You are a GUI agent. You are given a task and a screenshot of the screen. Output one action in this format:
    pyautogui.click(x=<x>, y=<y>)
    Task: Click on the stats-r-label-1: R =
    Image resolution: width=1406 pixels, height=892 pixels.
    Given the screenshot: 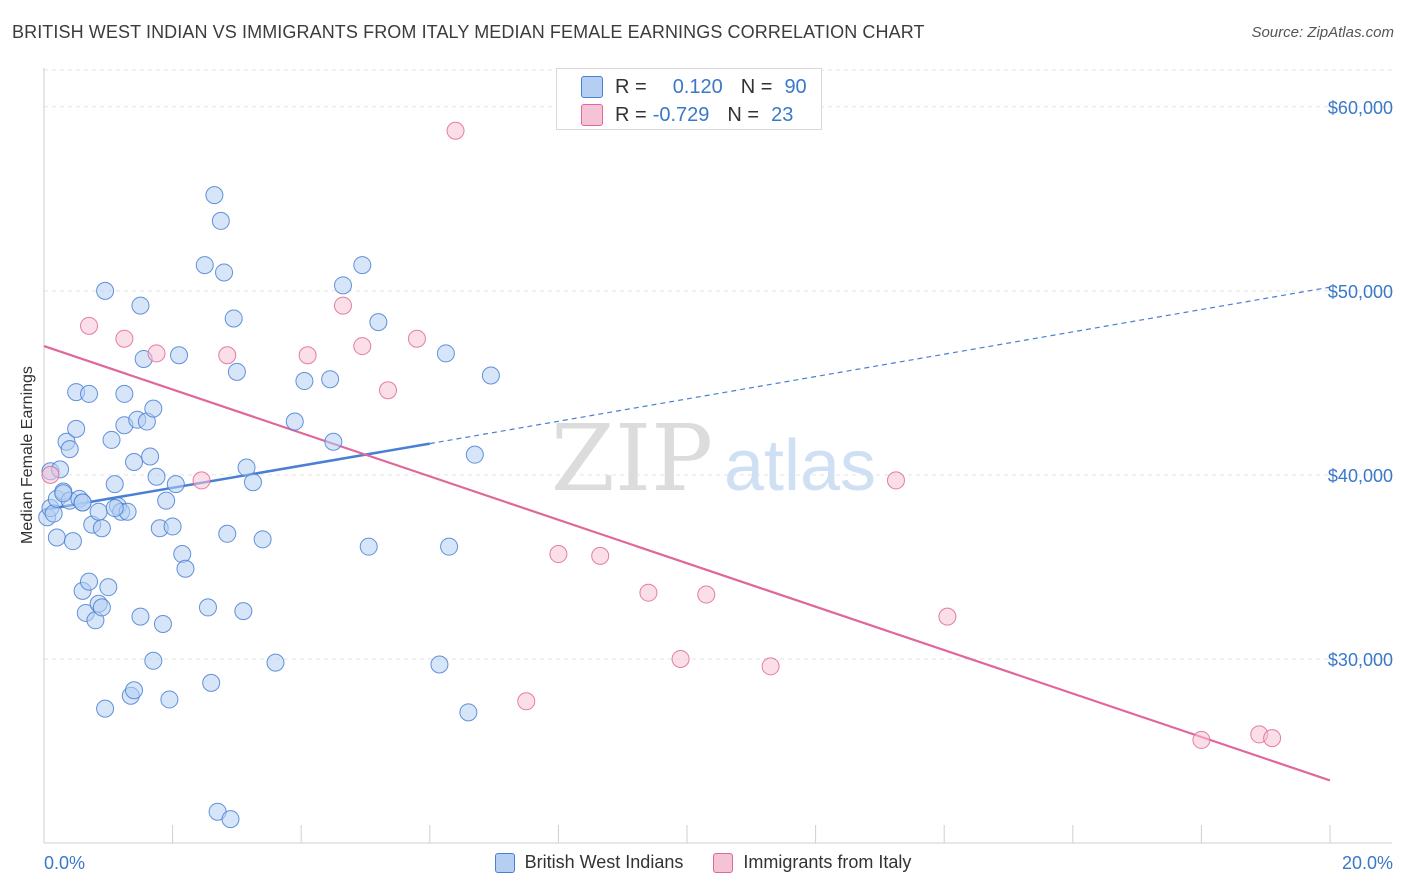 What is the action you would take?
    pyautogui.click(x=631, y=86)
    